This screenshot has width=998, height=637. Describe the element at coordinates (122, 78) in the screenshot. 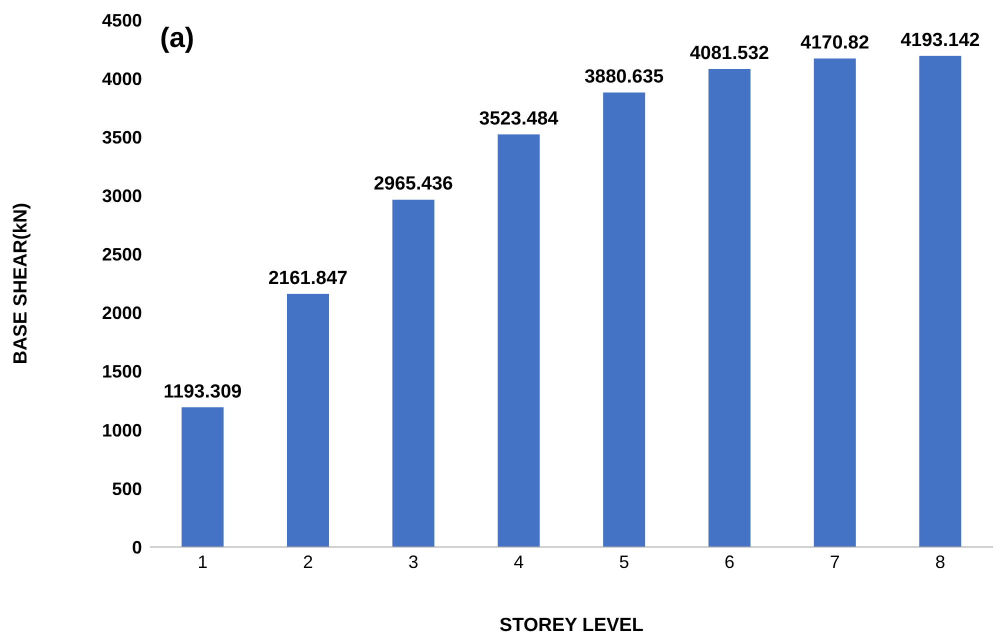

I see `y-tick-label: 4000` at that location.